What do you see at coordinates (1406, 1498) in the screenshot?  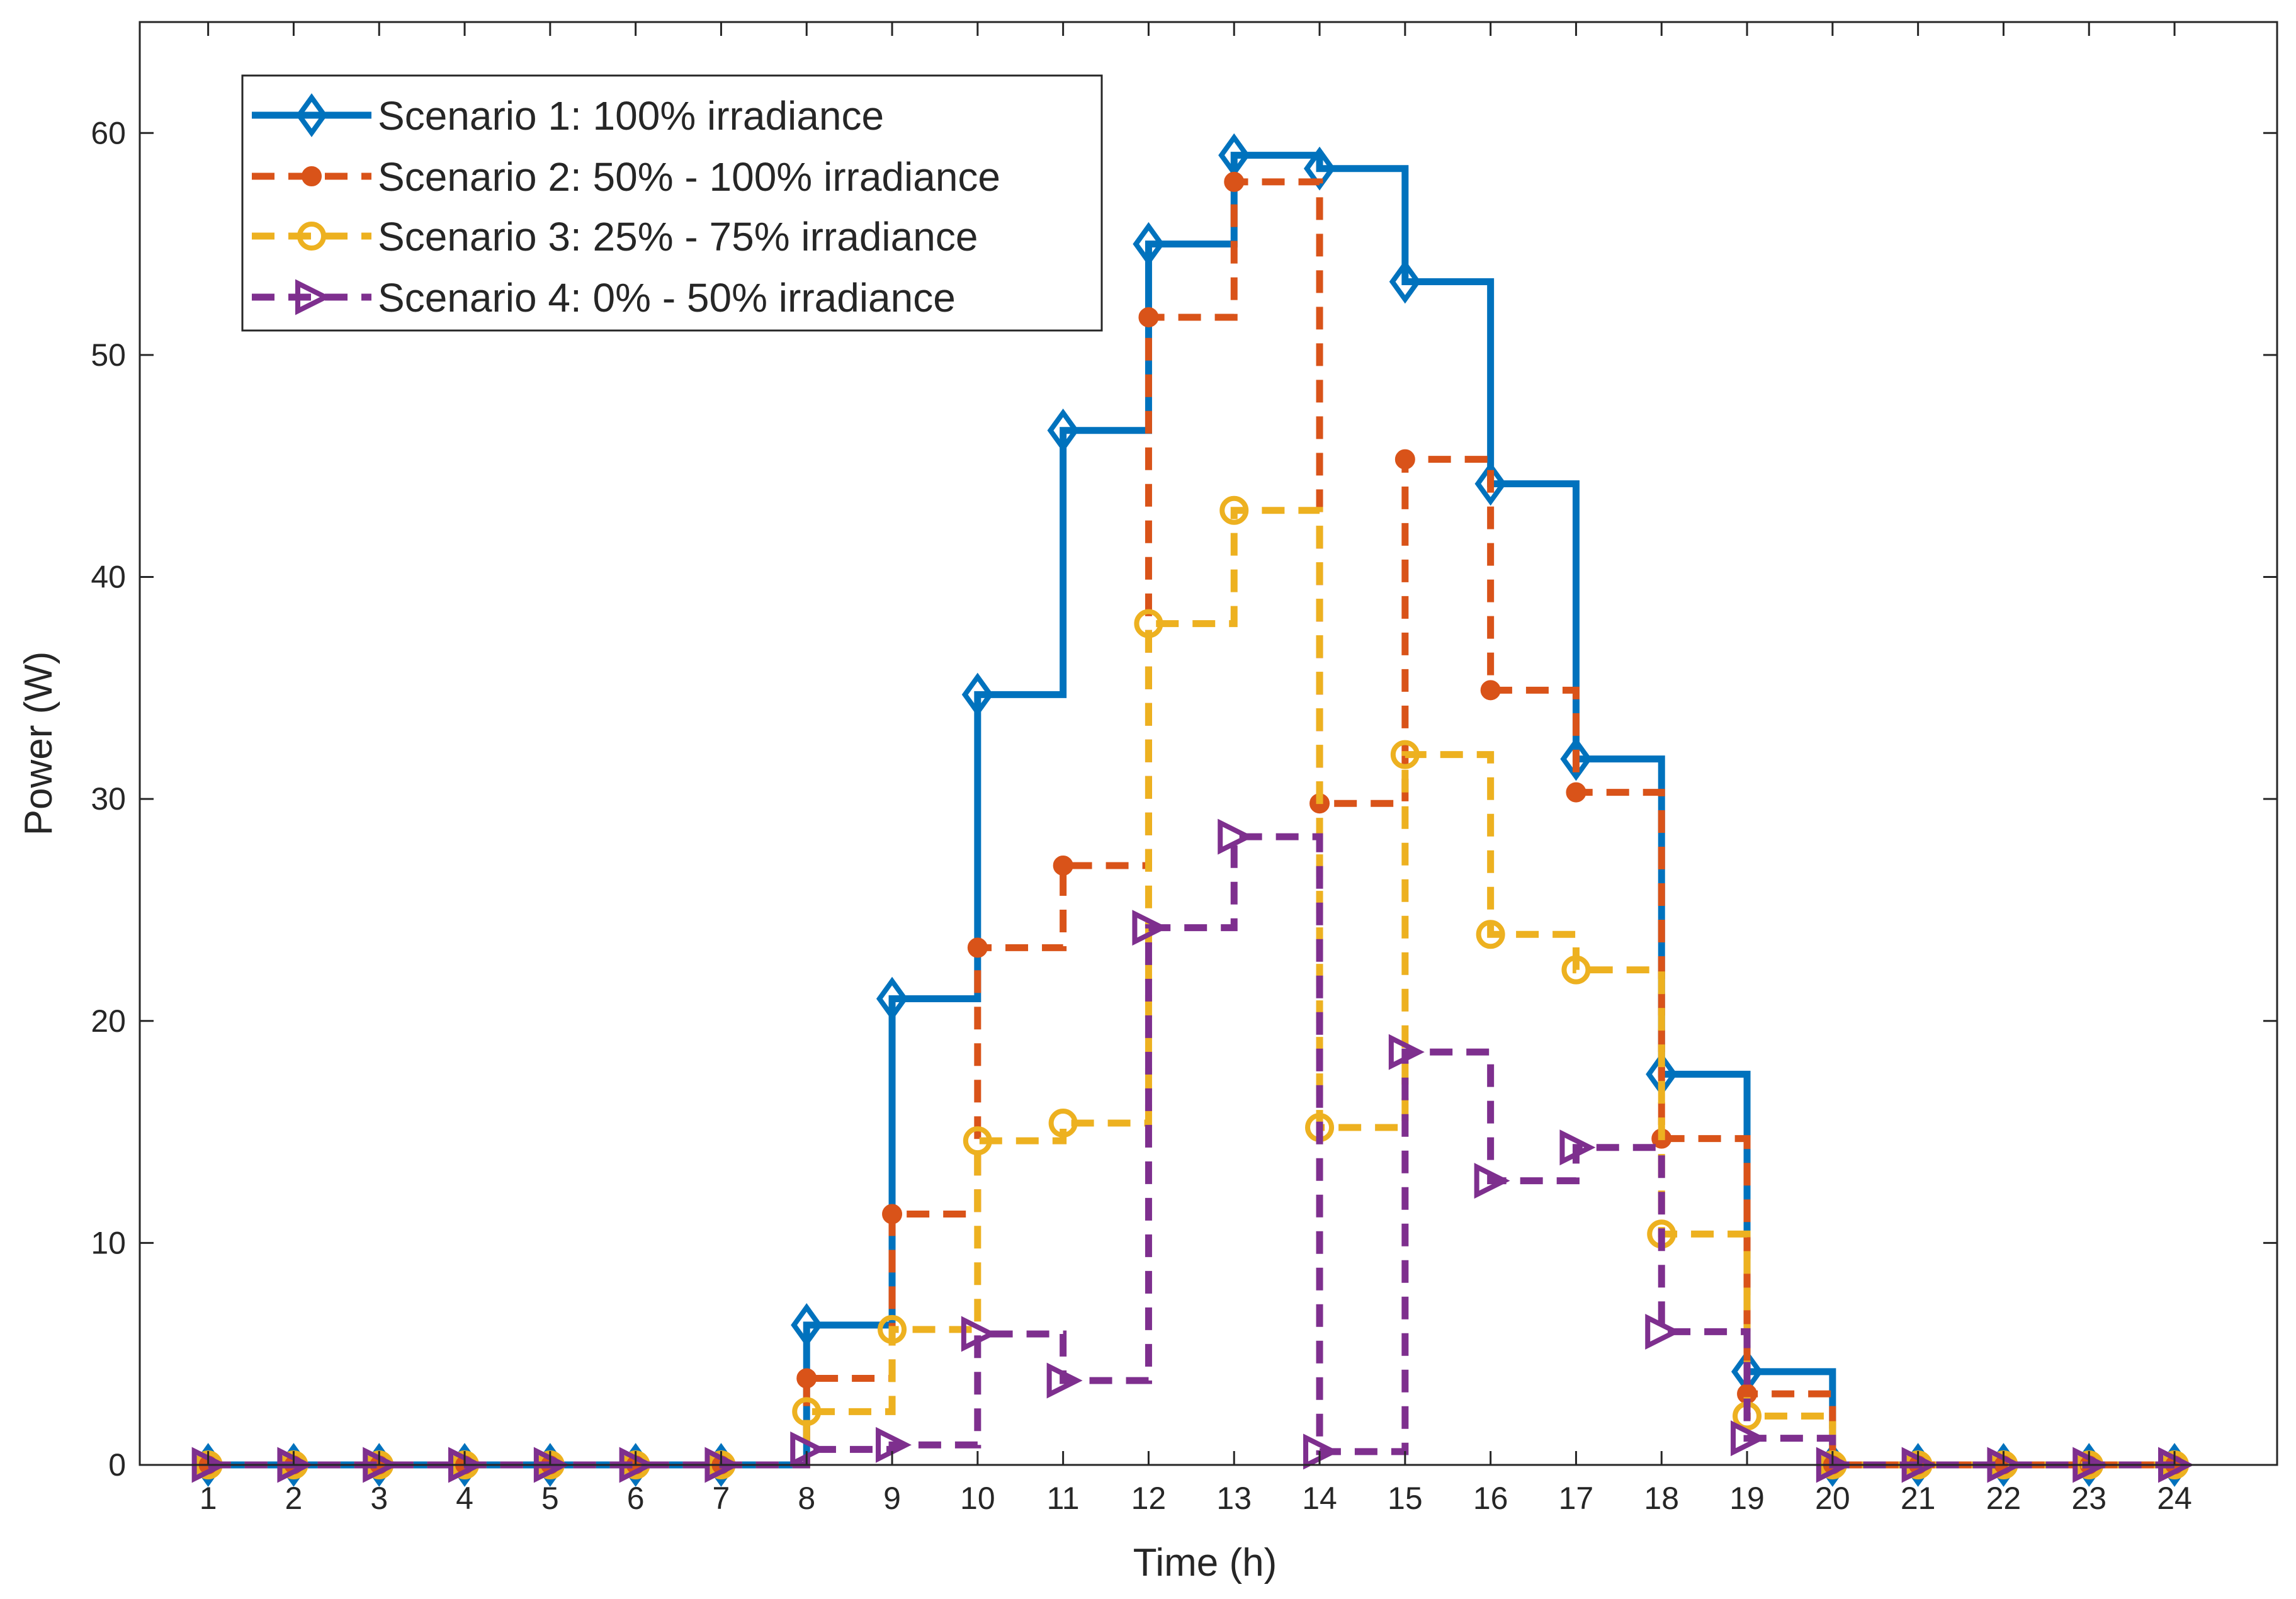 I see `x-tick-label: 15` at bounding box center [1406, 1498].